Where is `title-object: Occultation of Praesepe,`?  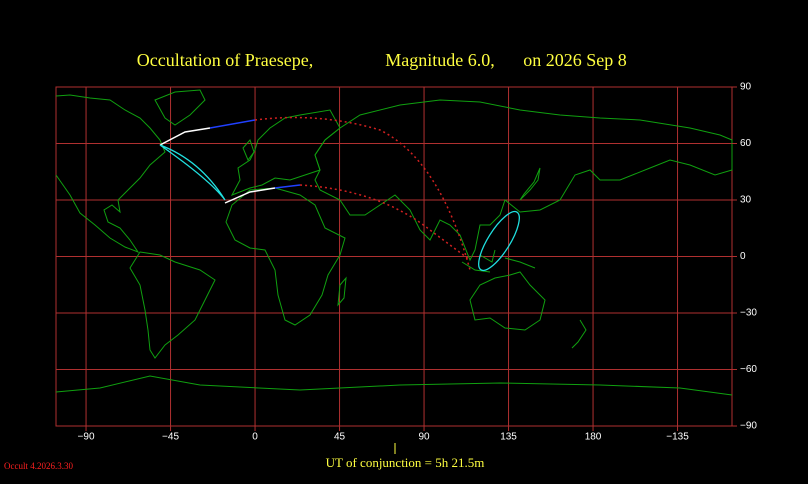 title-object: Occultation of Praesepe, is located at coordinates (225, 60).